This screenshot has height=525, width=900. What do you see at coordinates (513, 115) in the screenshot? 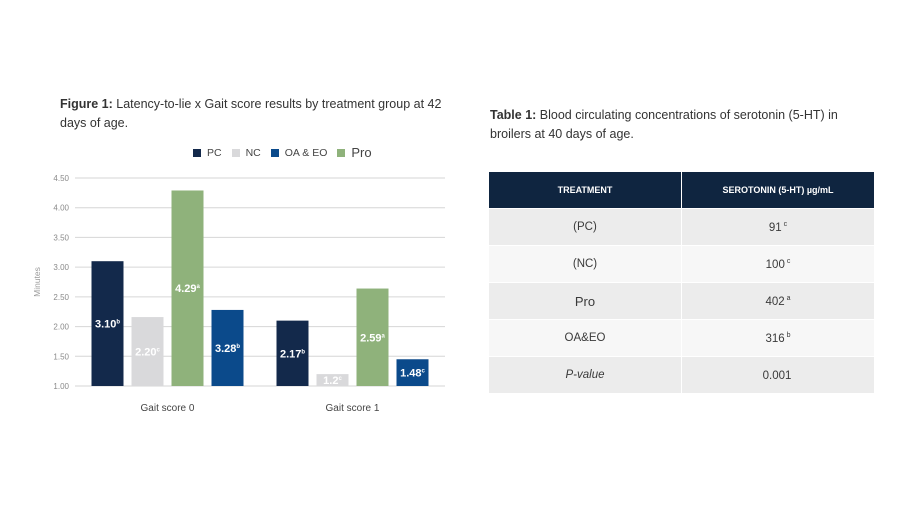
I see `table-title-label: Table 1:` at bounding box center [513, 115].